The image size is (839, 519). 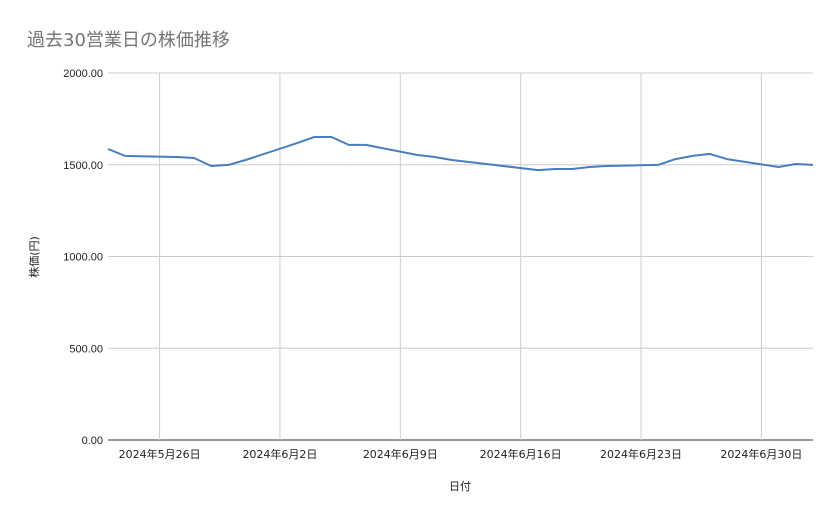 I want to click on series-line, so click(x=460, y=154).